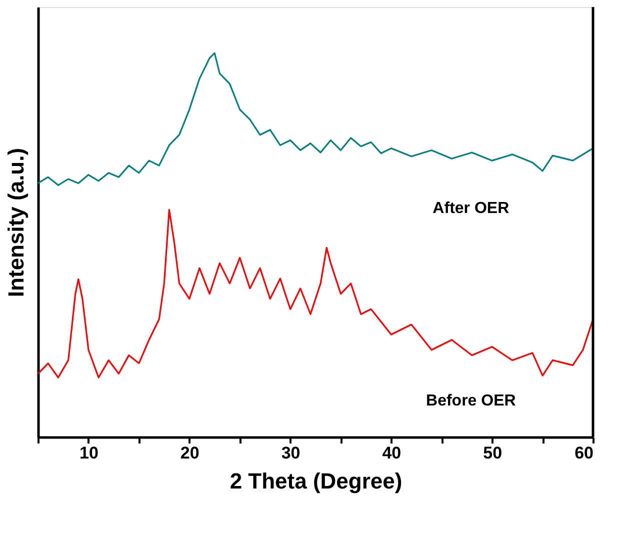 The height and width of the screenshot is (556, 623). What do you see at coordinates (471, 401) in the screenshot?
I see `series-label: Before OER` at bounding box center [471, 401].